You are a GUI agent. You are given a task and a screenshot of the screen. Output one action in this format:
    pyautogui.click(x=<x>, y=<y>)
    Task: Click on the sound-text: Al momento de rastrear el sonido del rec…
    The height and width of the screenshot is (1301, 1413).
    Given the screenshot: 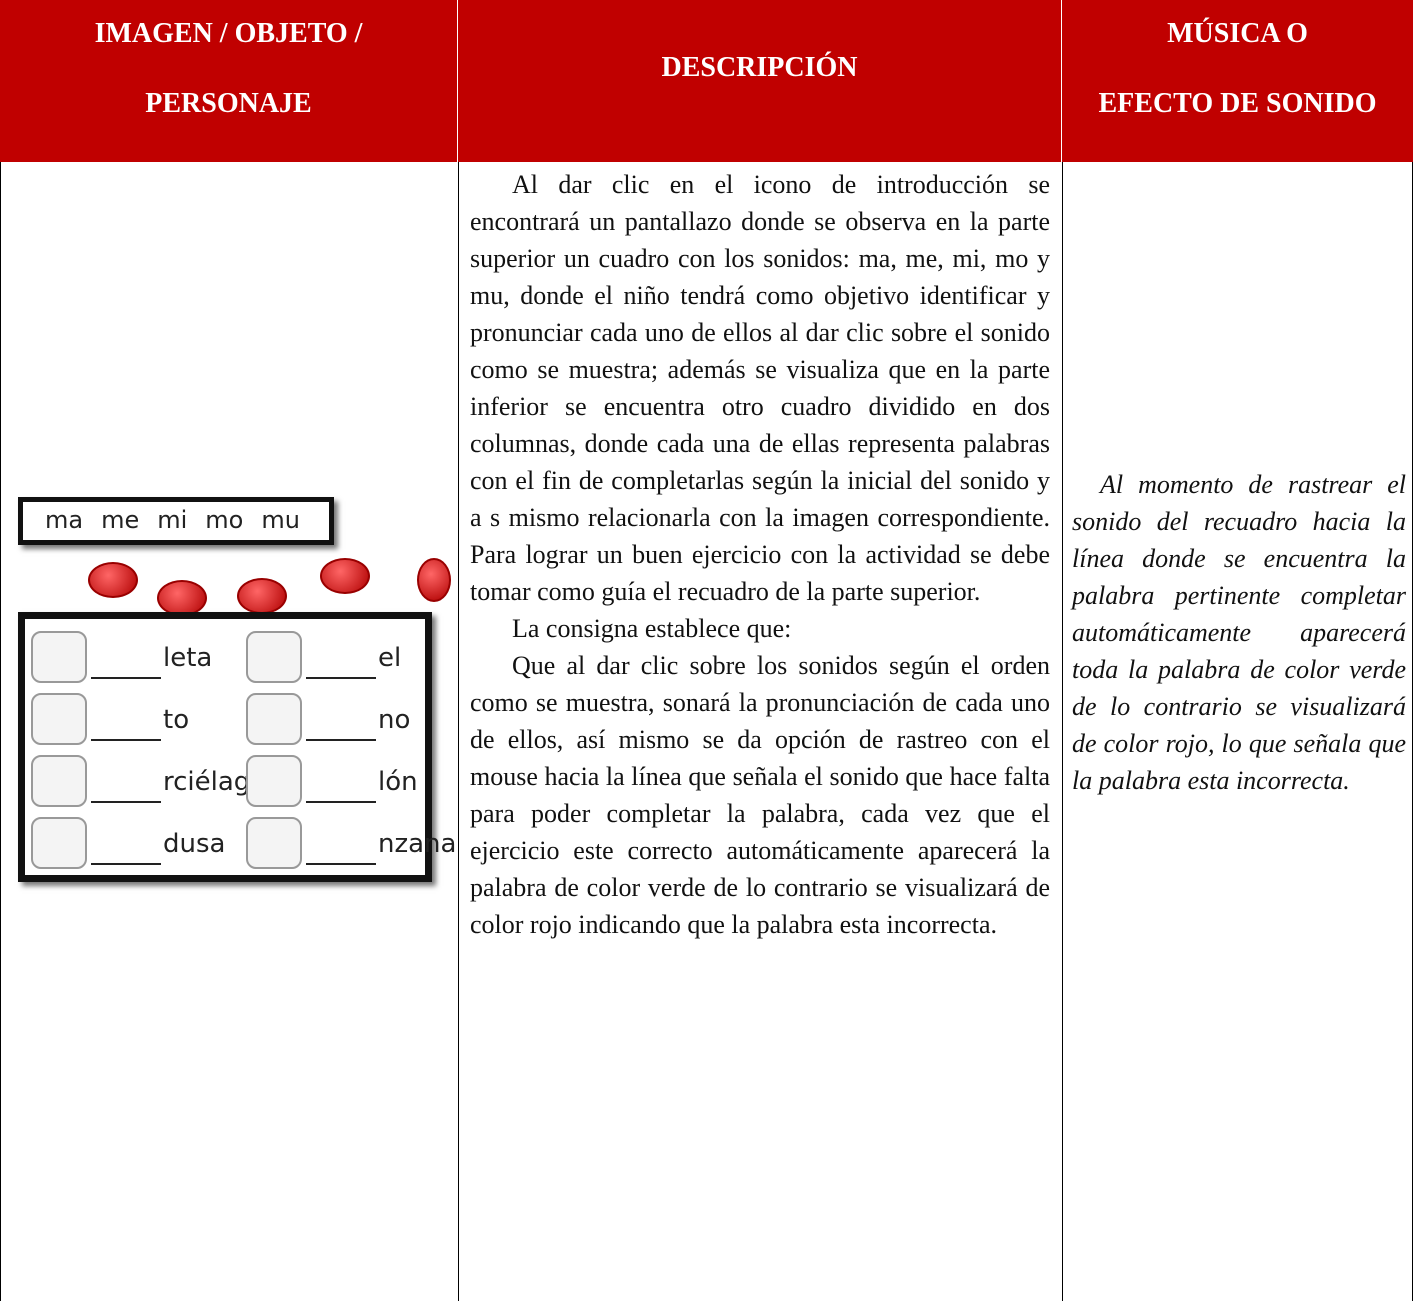 What is the action you would take?
    pyautogui.click(x=1239, y=632)
    